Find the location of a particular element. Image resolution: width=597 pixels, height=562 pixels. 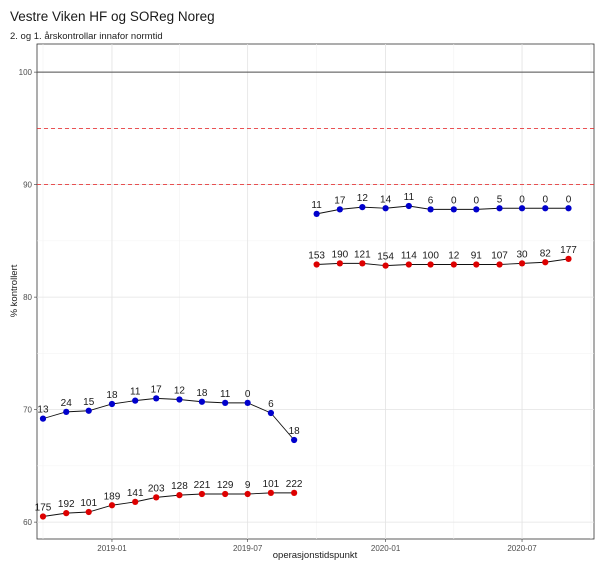

data-label: 128 is located at coordinates (179, 486).